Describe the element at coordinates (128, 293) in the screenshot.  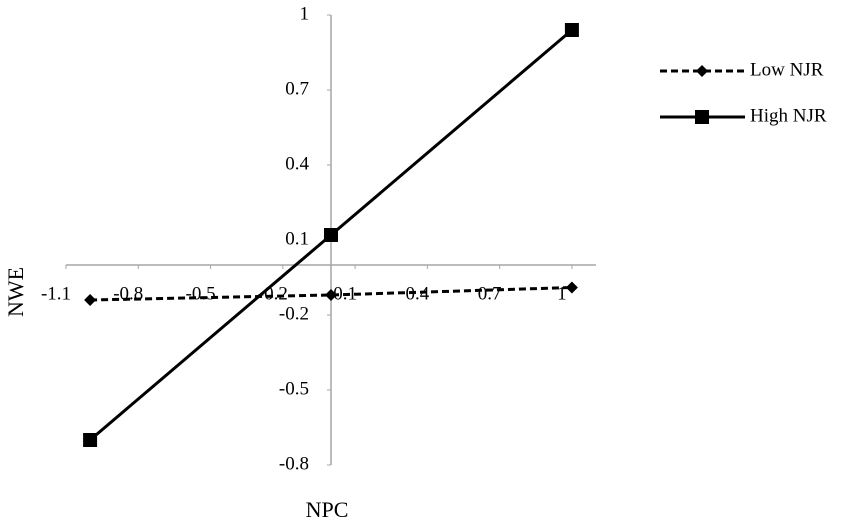
I see `x-tick-label: -0.8` at that location.